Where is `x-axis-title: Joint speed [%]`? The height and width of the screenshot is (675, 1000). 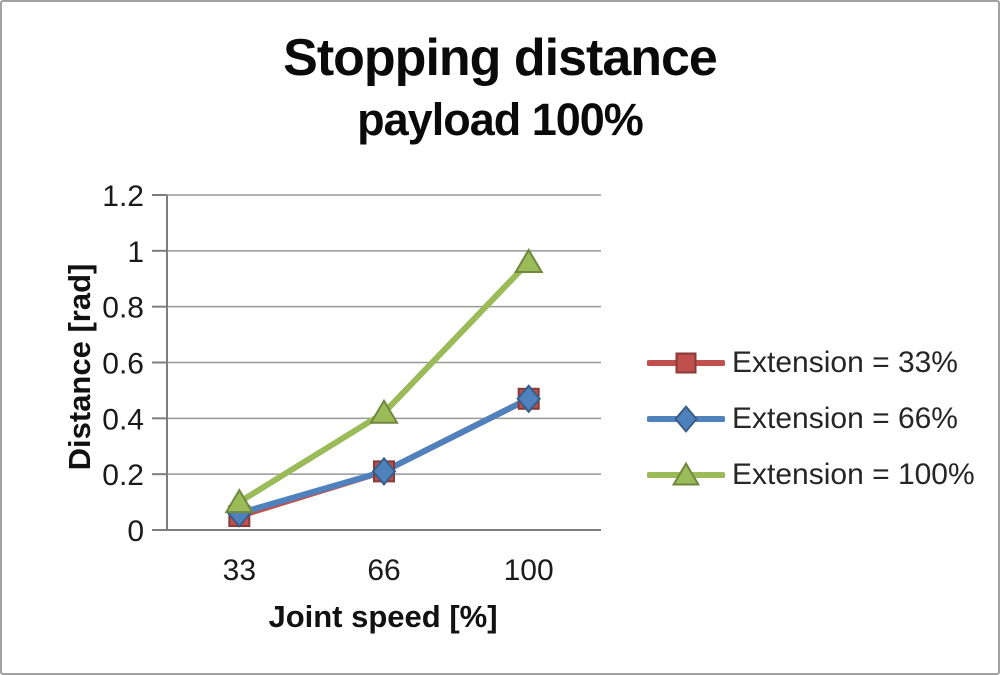 x-axis-title: Joint speed [%] is located at coordinates (383, 616).